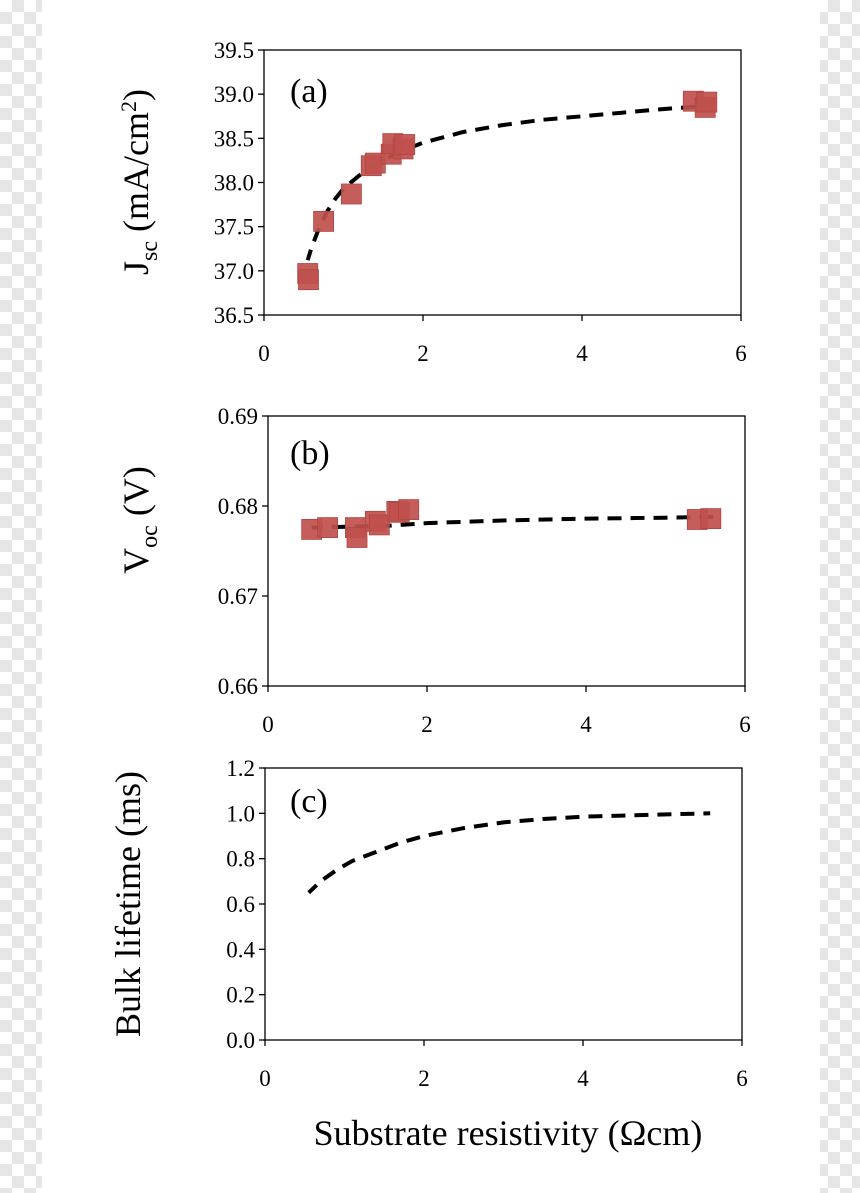  What do you see at coordinates (310, 453) in the screenshot?
I see `panel-label: (b)` at bounding box center [310, 453].